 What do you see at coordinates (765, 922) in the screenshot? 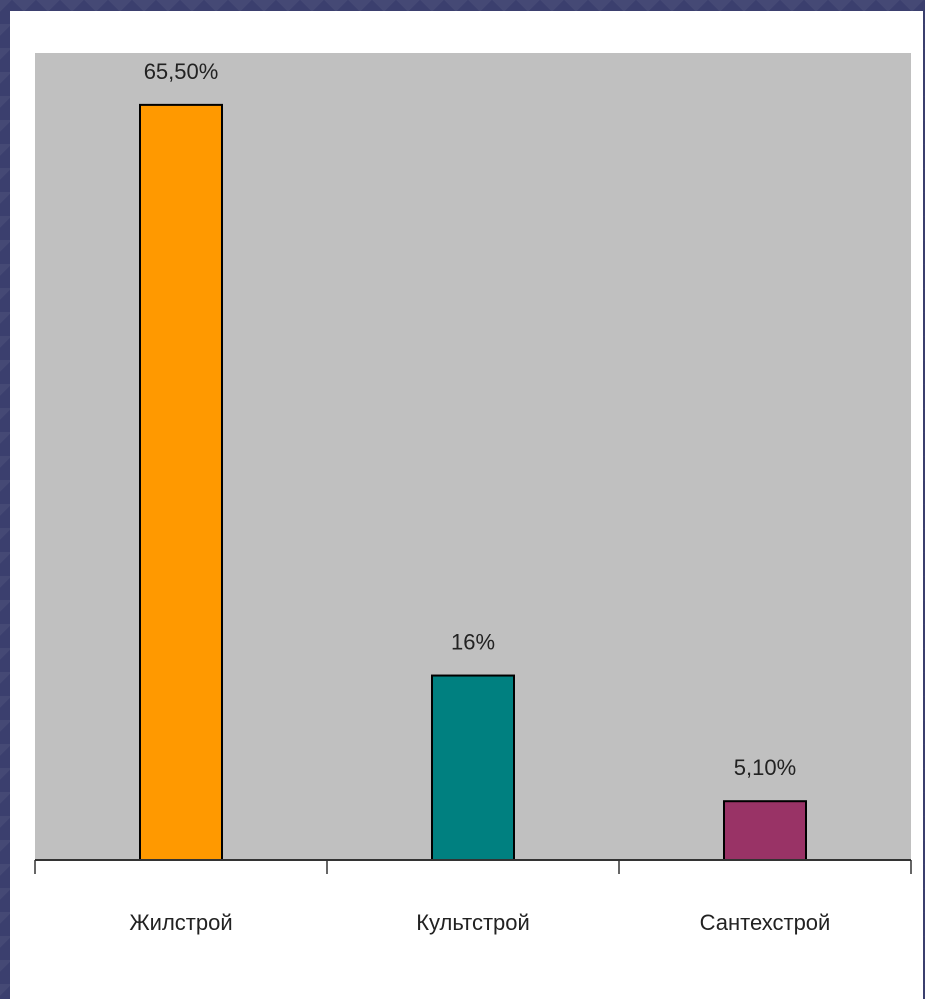
I see `category-label: Сантехстрой` at bounding box center [765, 922].